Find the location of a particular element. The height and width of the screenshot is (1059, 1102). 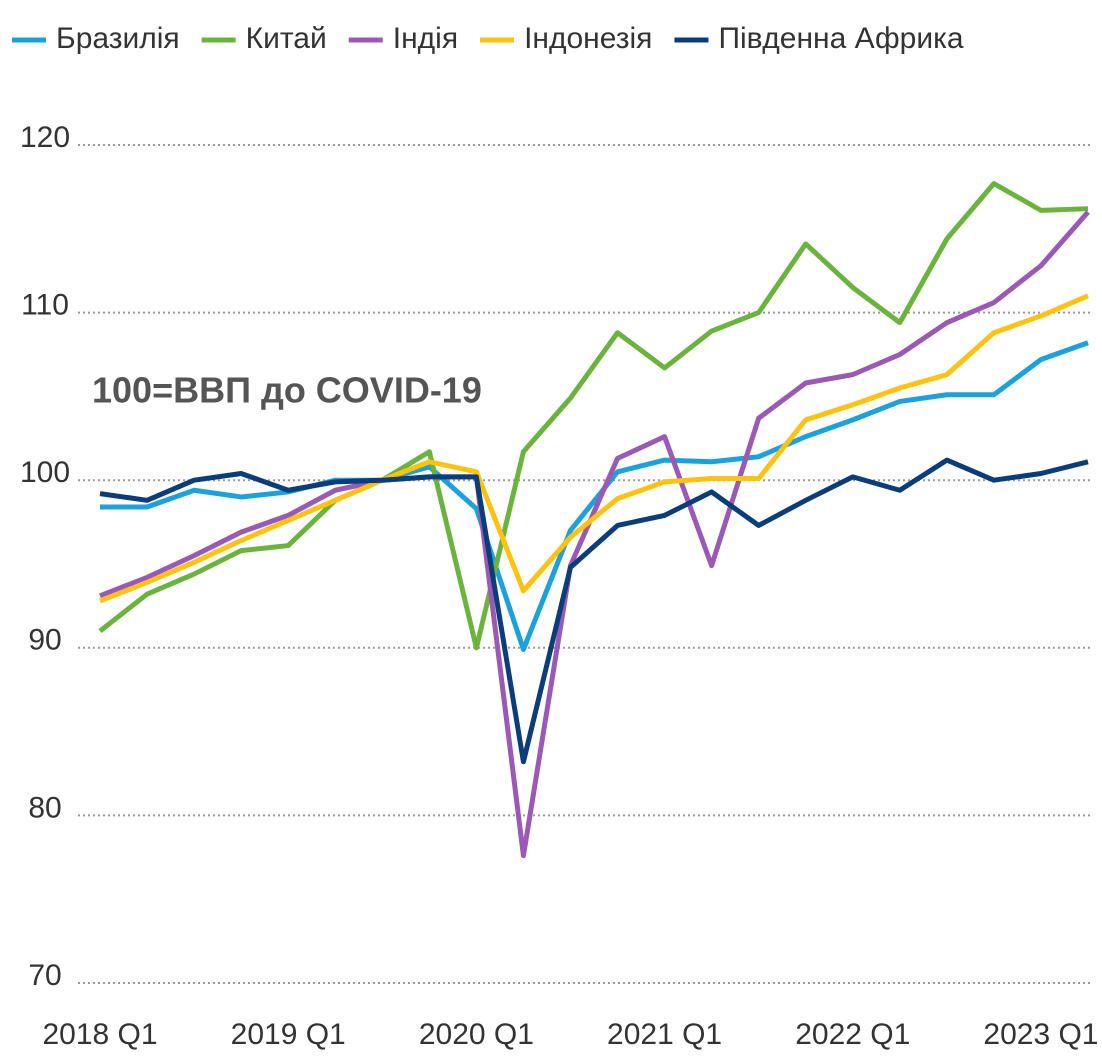

y-tick-label: 120 is located at coordinates (45, 137).